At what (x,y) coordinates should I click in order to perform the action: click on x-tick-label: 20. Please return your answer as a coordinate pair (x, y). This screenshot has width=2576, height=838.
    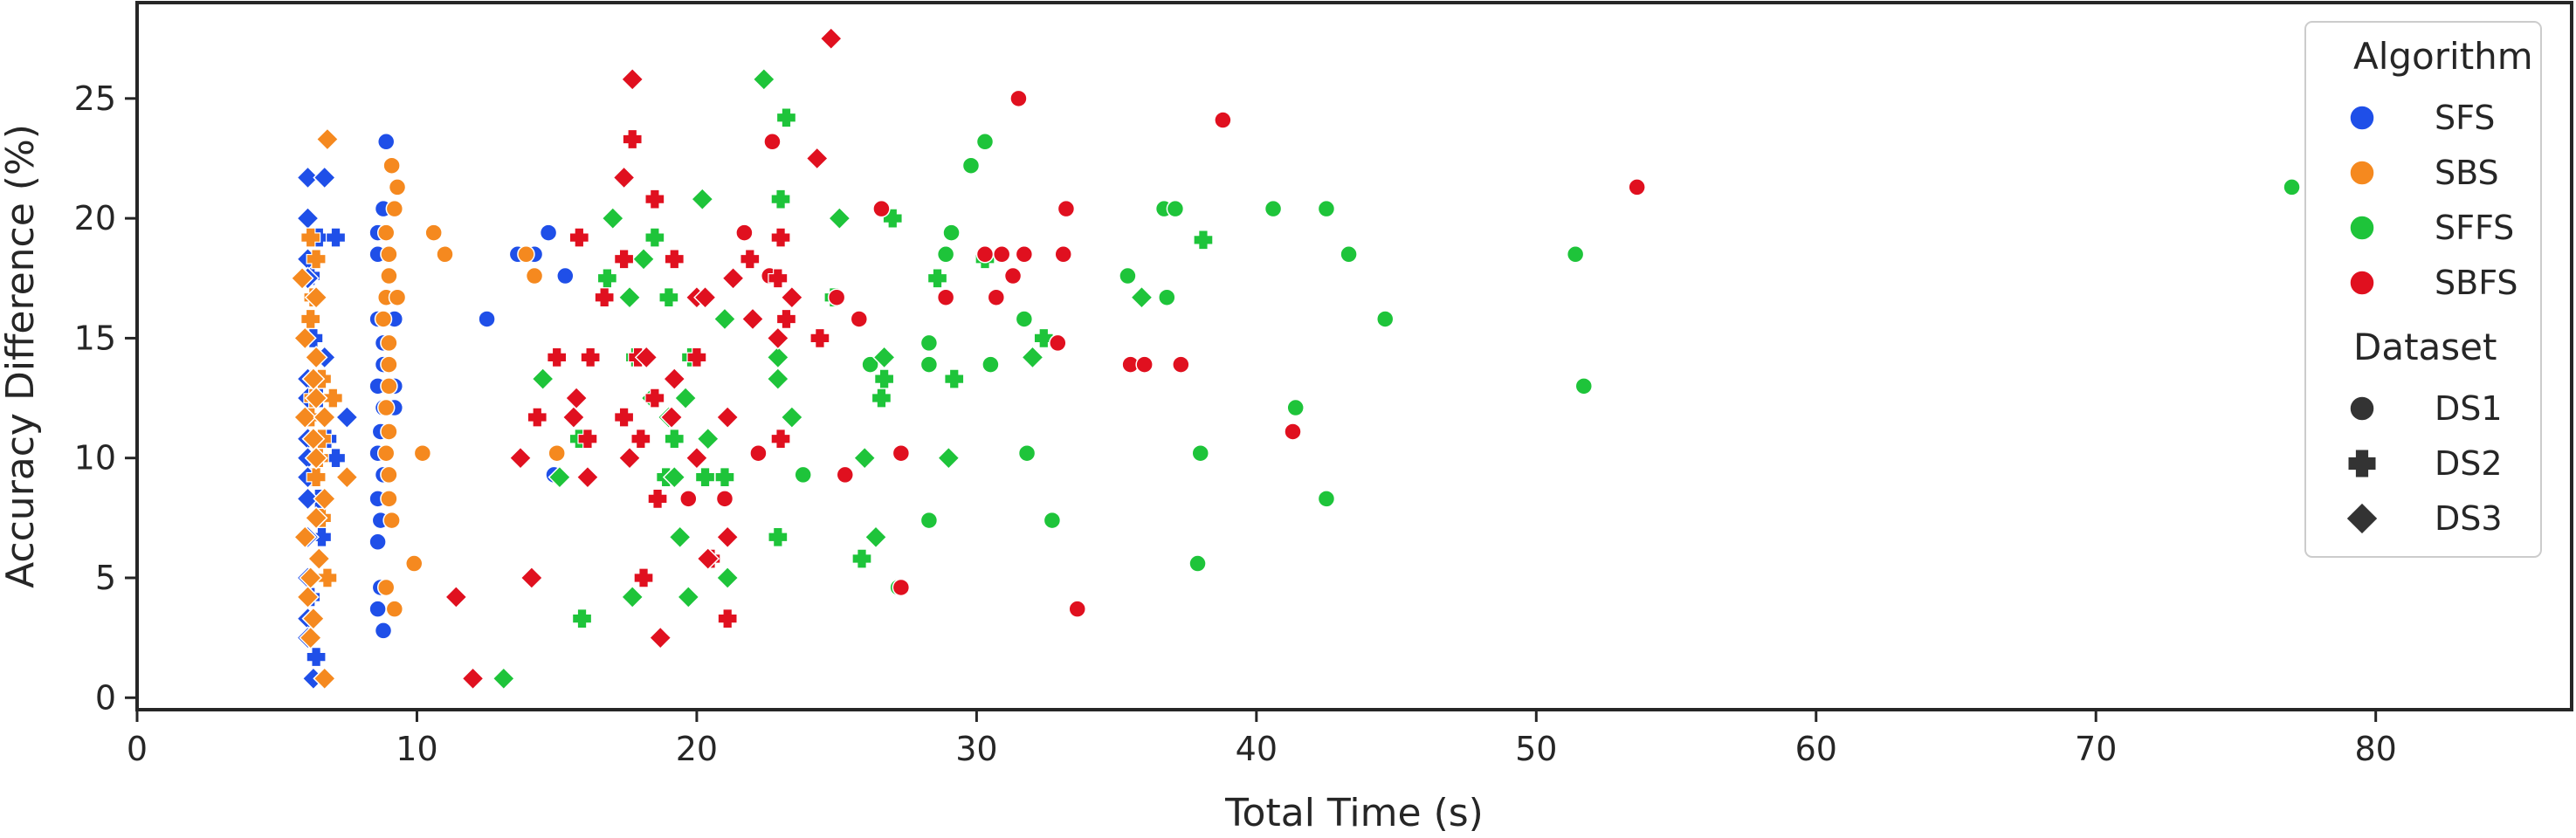
    Looking at the image, I should click on (697, 749).